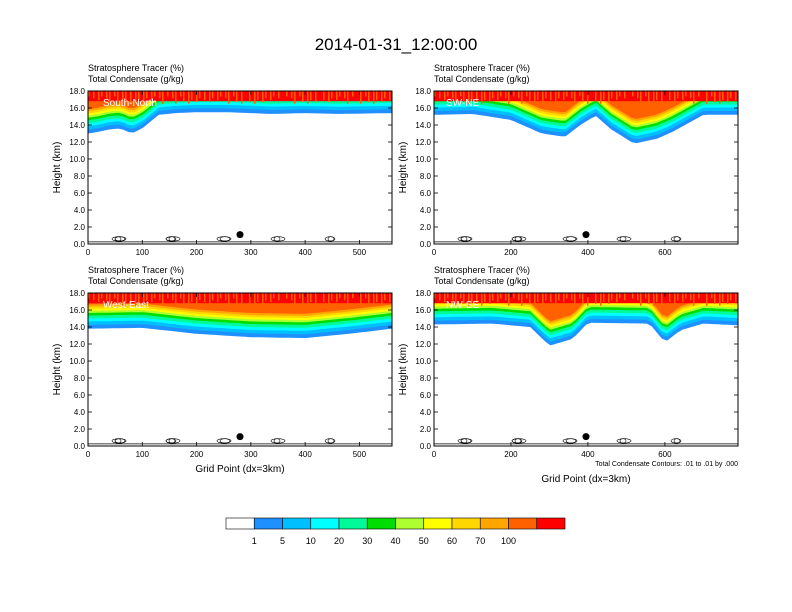 The height and width of the screenshot is (612, 792). Describe the element at coordinates (586, 239) in the screenshot. I see `condensate-contours` at that location.